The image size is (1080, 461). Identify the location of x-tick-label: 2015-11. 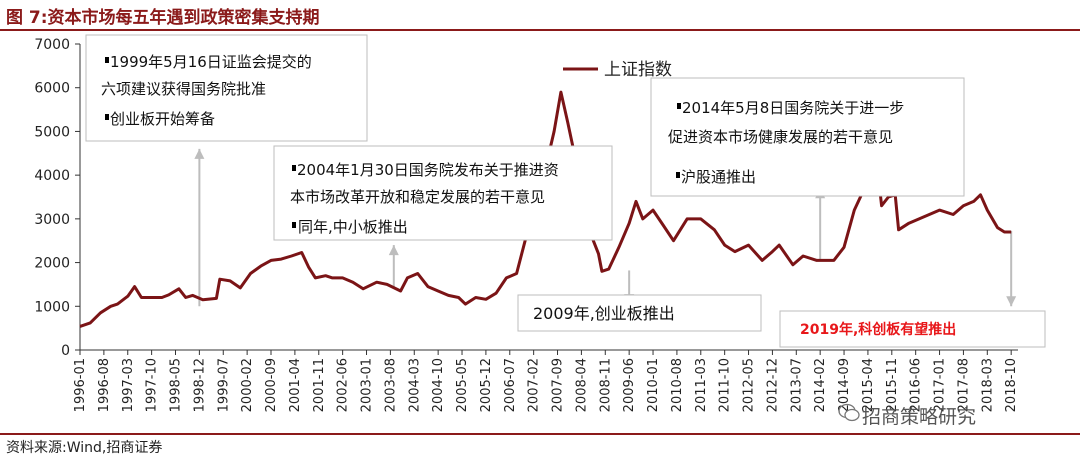
(892, 385).